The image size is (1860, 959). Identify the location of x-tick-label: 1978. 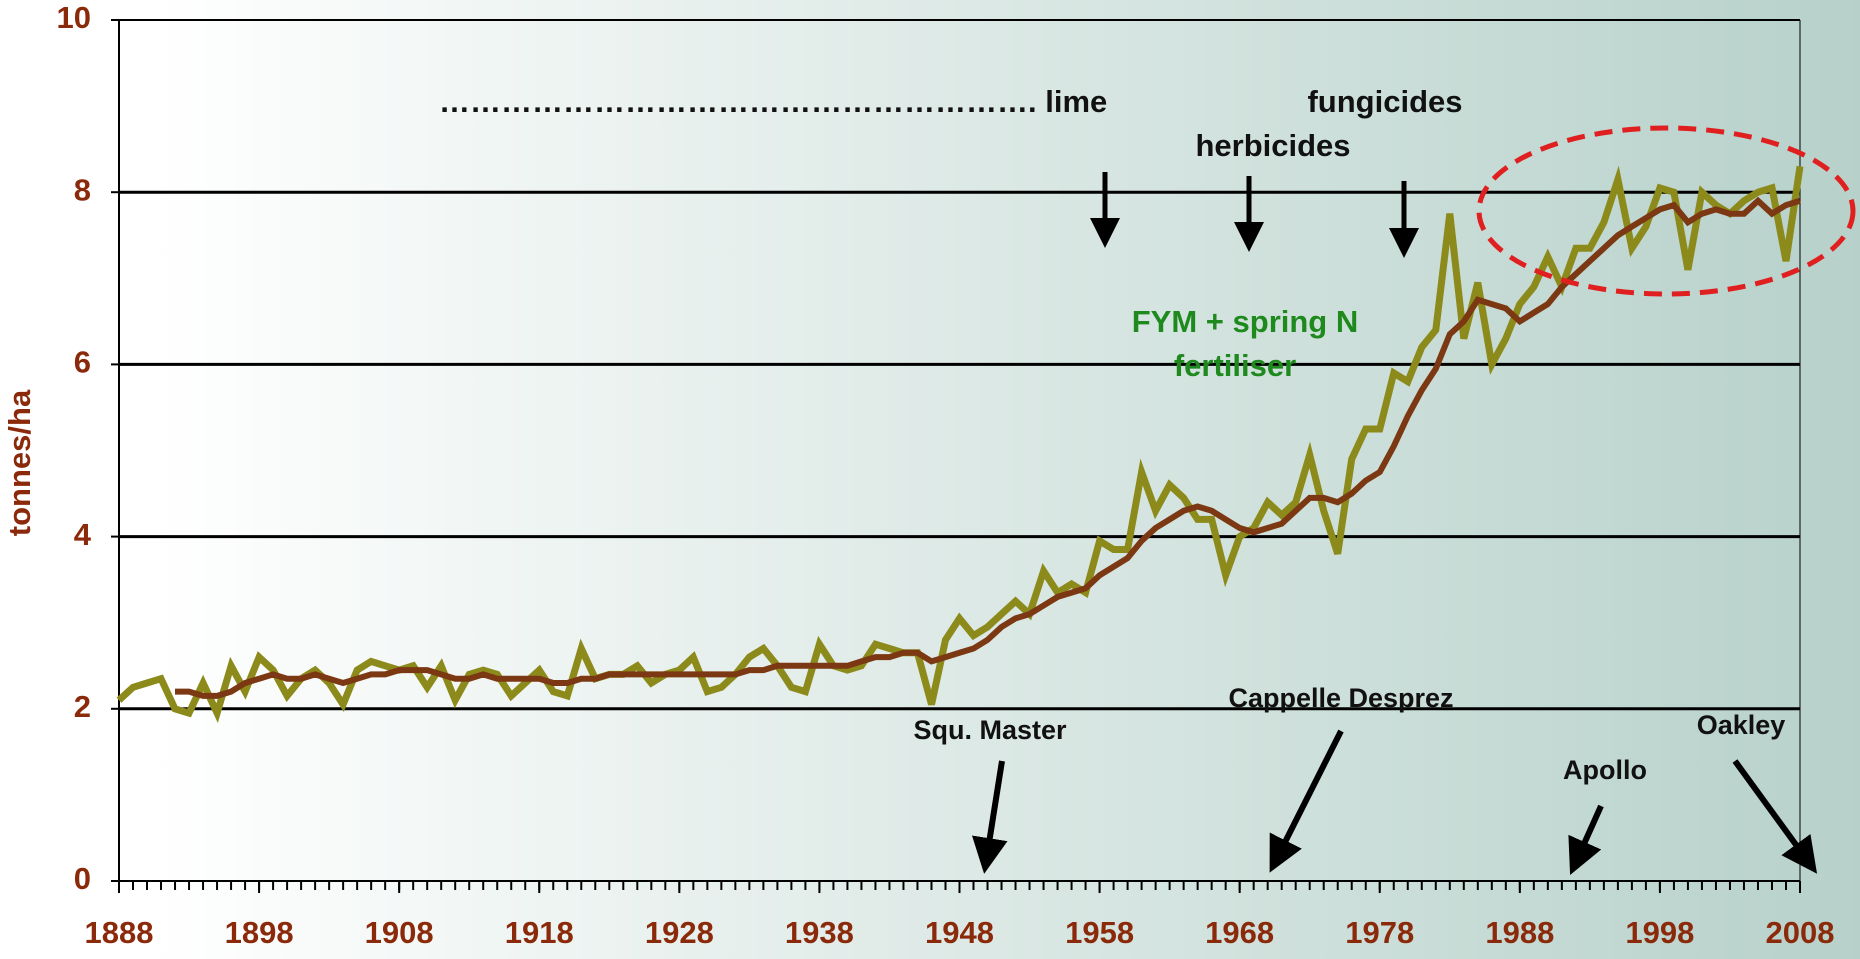
(1379, 932).